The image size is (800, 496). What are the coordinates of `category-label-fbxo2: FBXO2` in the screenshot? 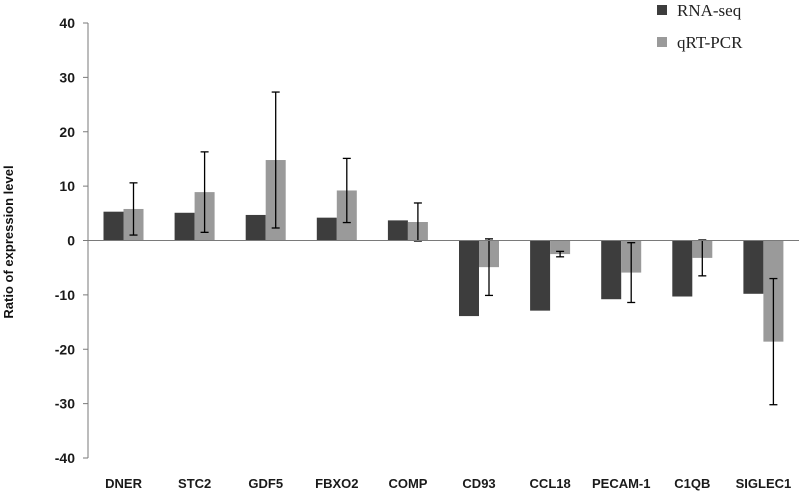 It's located at (336, 483).